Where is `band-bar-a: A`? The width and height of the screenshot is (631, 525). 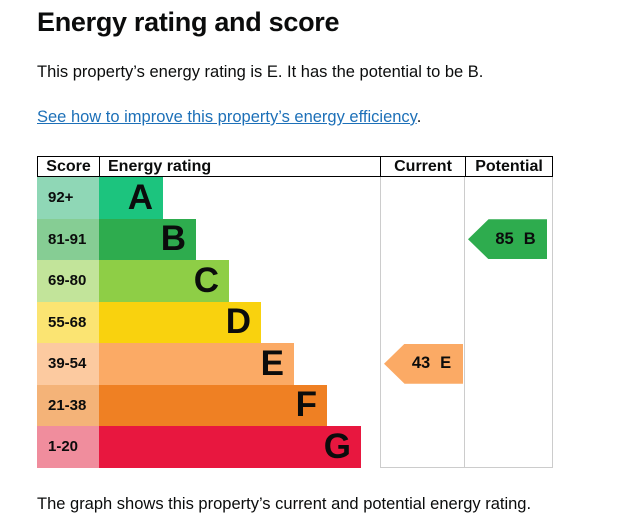 band-bar-a: A is located at coordinates (131, 198).